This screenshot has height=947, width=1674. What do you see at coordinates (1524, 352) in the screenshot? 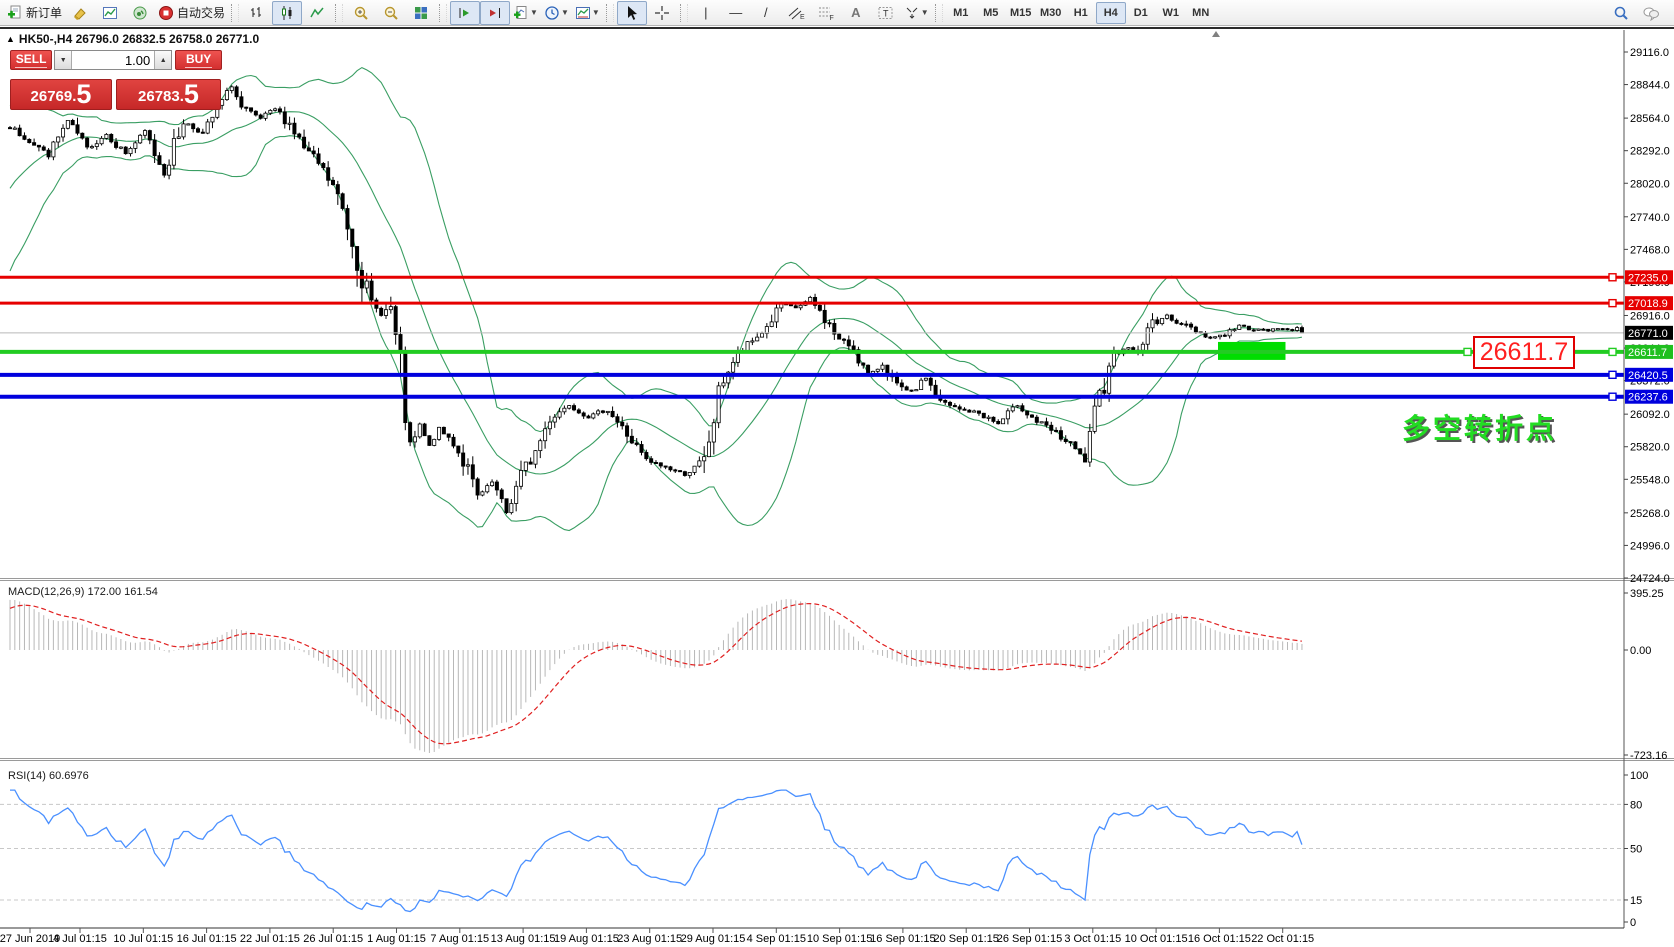
I see `price-callout: 26611.7` at bounding box center [1524, 352].